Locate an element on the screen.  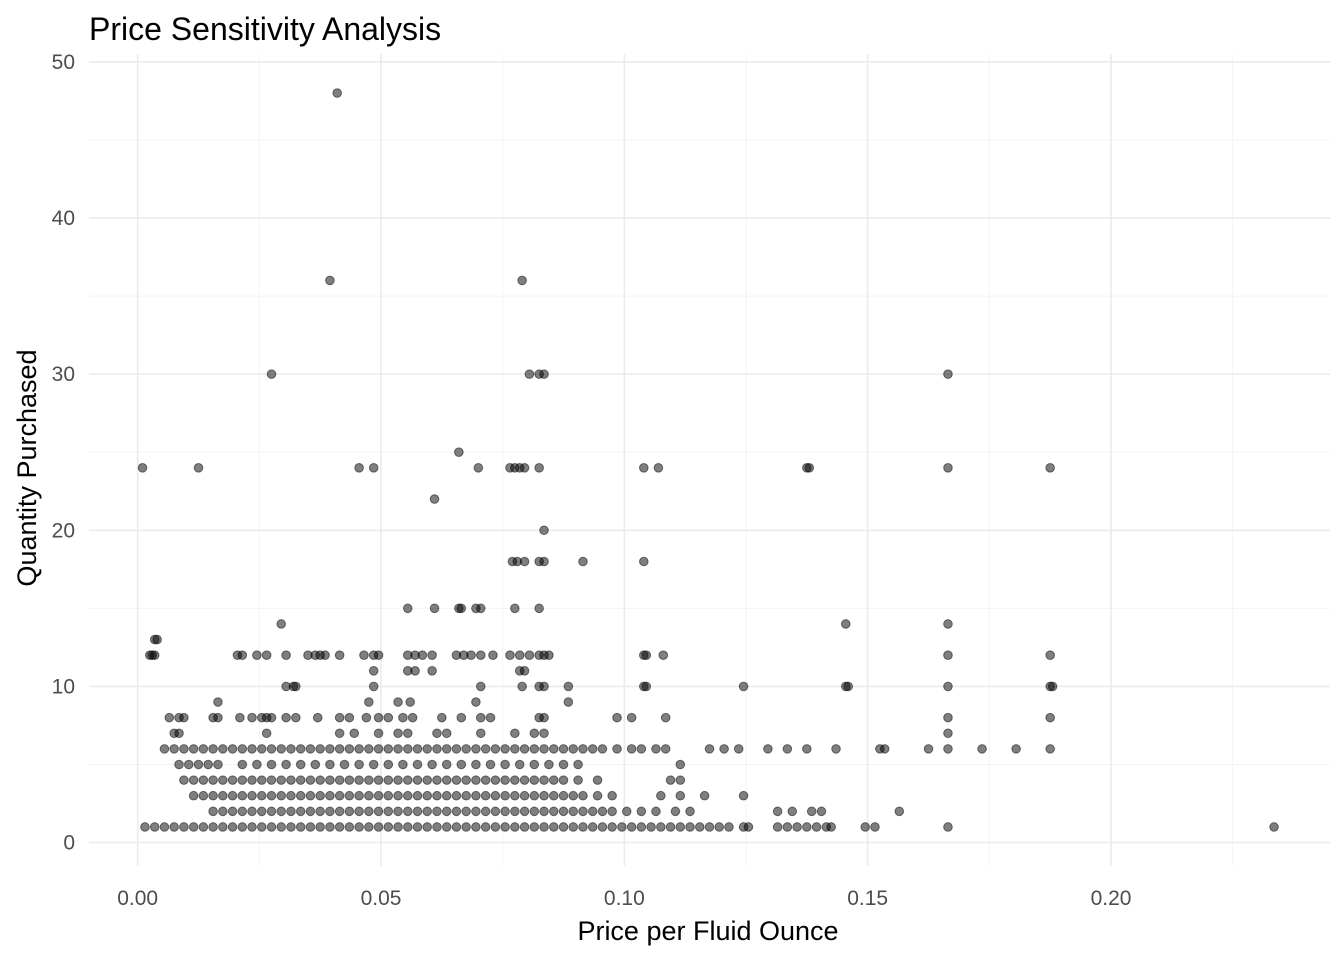
y-tick-label: 10 is located at coordinates (63, 686).